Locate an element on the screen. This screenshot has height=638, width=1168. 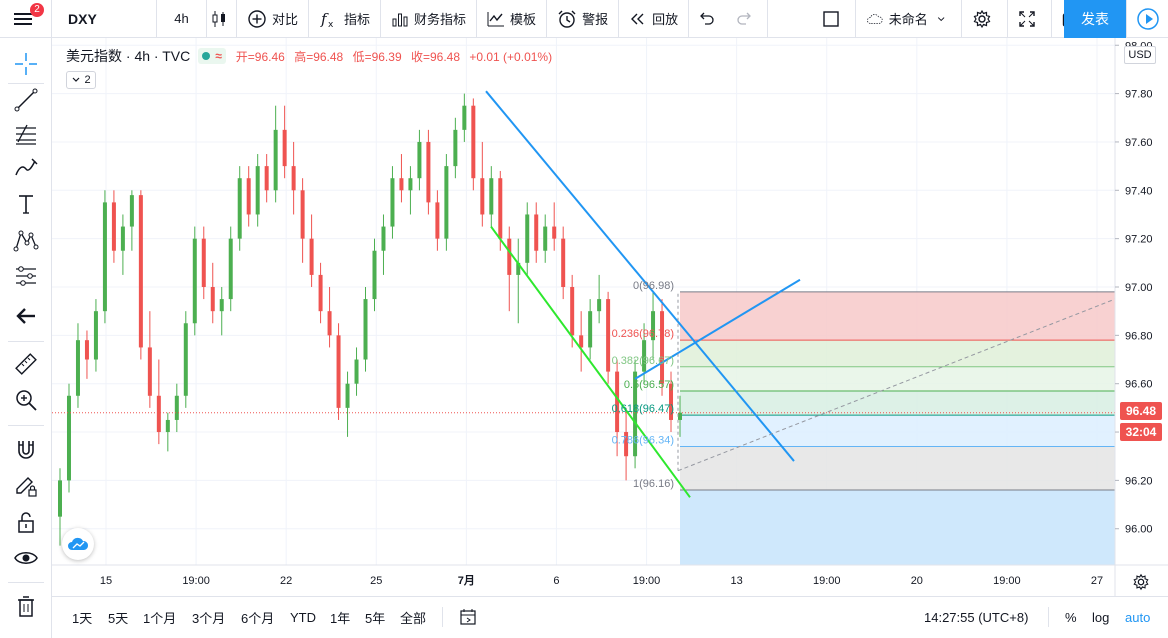
arrow-left-icon is located at coordinates (25, 316).